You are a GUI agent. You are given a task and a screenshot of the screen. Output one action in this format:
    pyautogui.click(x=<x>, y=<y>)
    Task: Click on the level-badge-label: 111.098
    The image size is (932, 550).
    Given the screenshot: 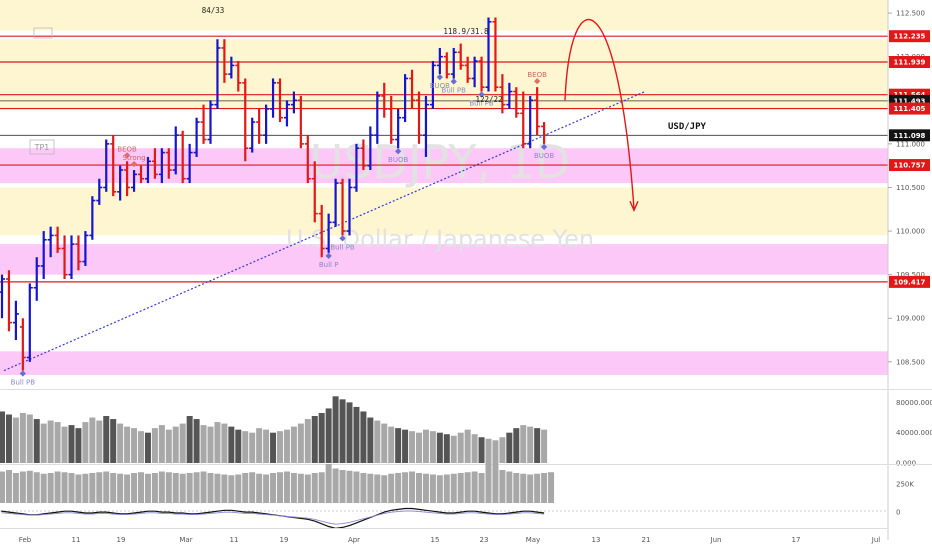 What is the action you would take?
    pyautogui.click(x=910, y=136)
    